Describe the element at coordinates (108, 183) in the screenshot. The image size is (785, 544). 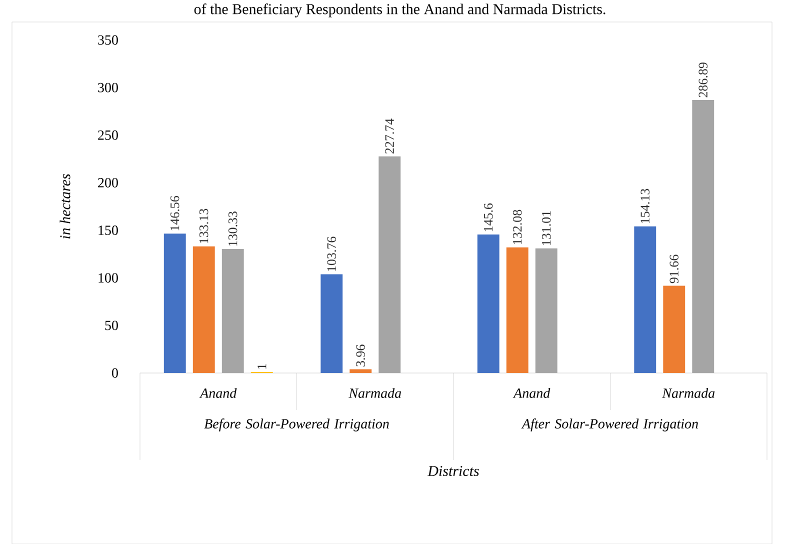
I see `y-tick-label: 200` at that location.